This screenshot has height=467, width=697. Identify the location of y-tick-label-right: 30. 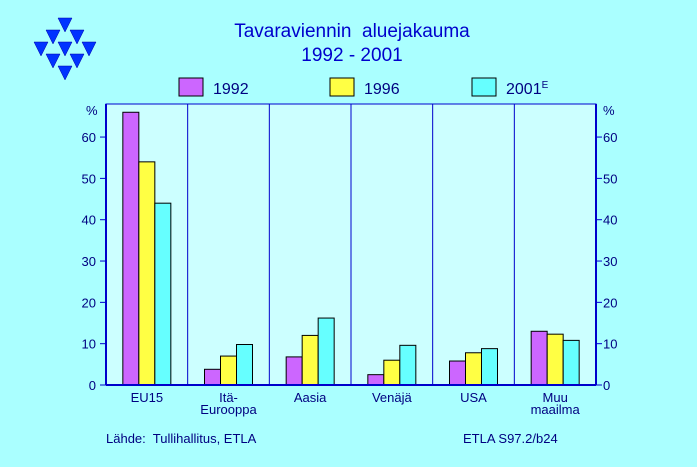
(610, 261).